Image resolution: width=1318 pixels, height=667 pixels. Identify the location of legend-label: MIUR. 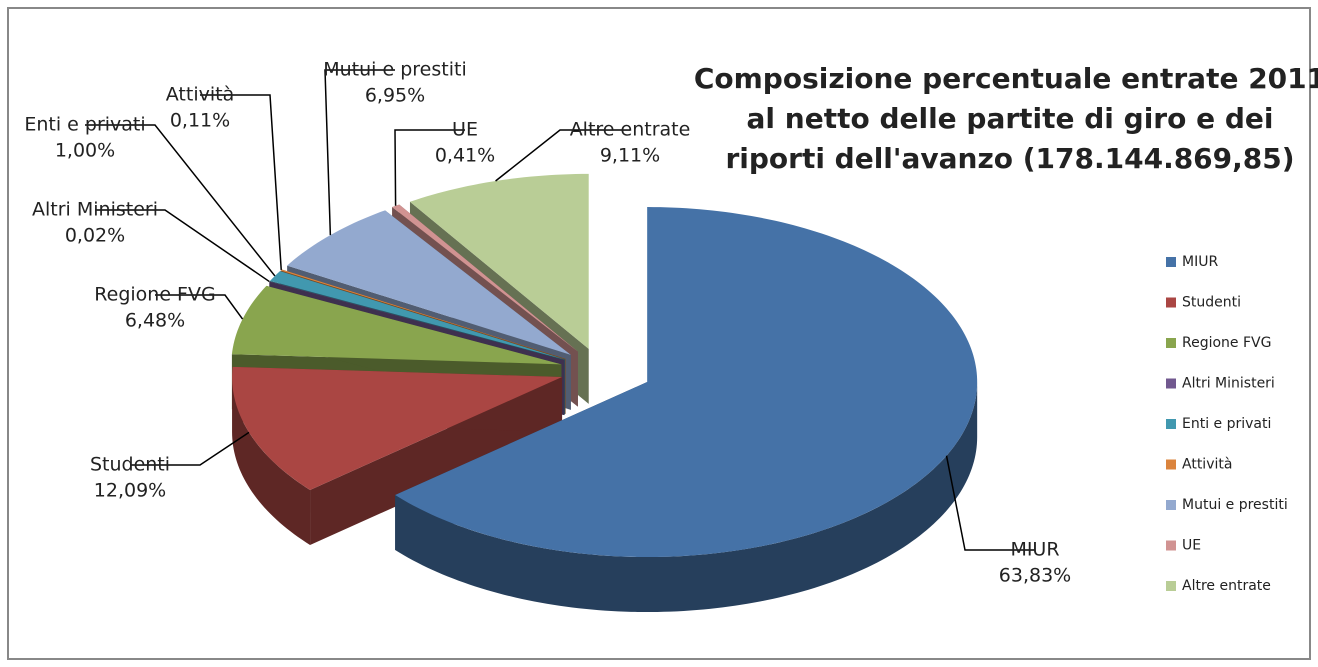
(1200, 262).